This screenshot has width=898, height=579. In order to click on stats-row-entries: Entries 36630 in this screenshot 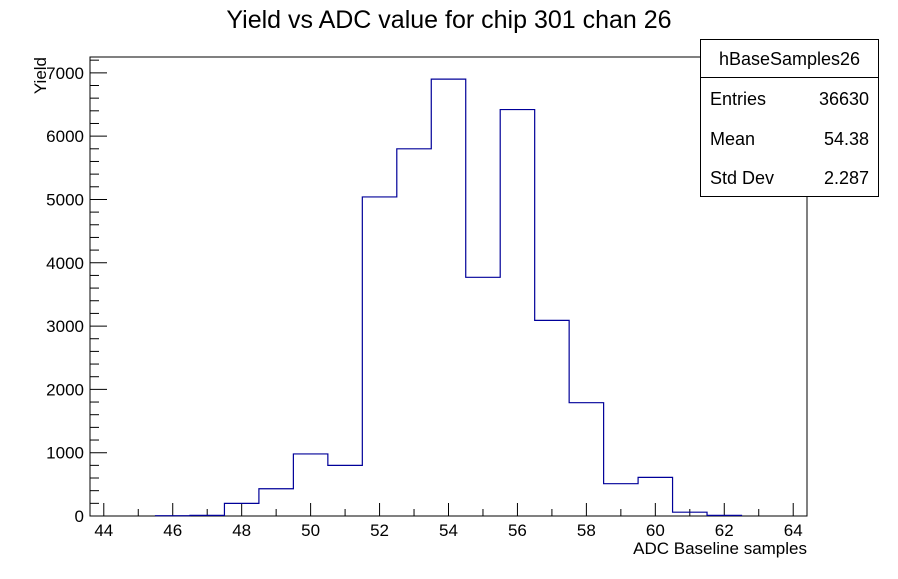, I will do `click(789, 99)`.